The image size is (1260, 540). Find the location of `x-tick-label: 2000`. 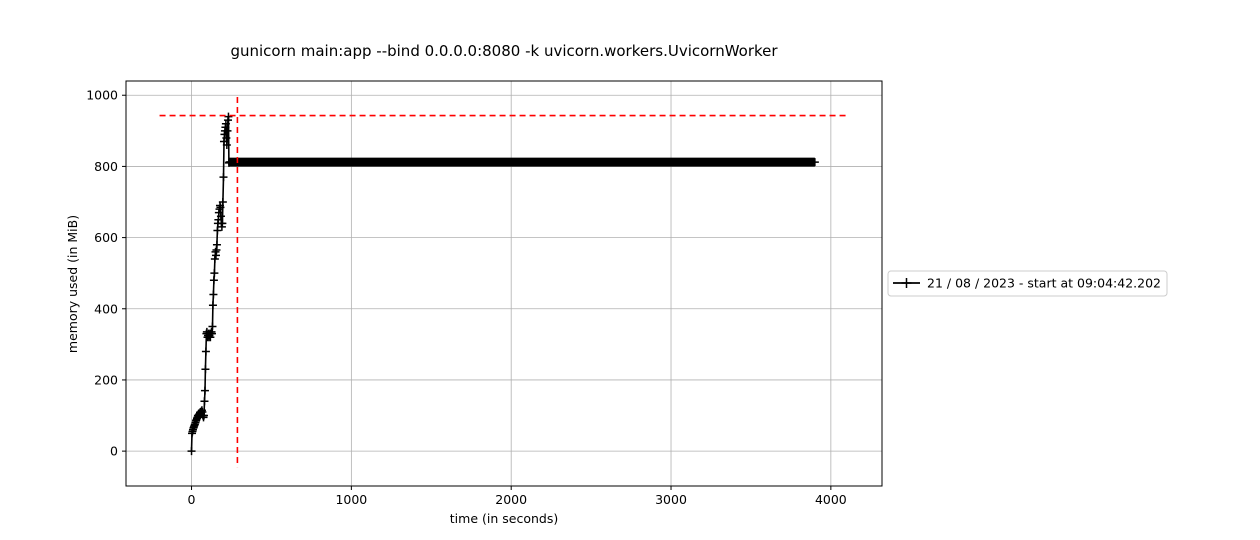

x-tick-label: 2000 is located at coordinates (511, 499).